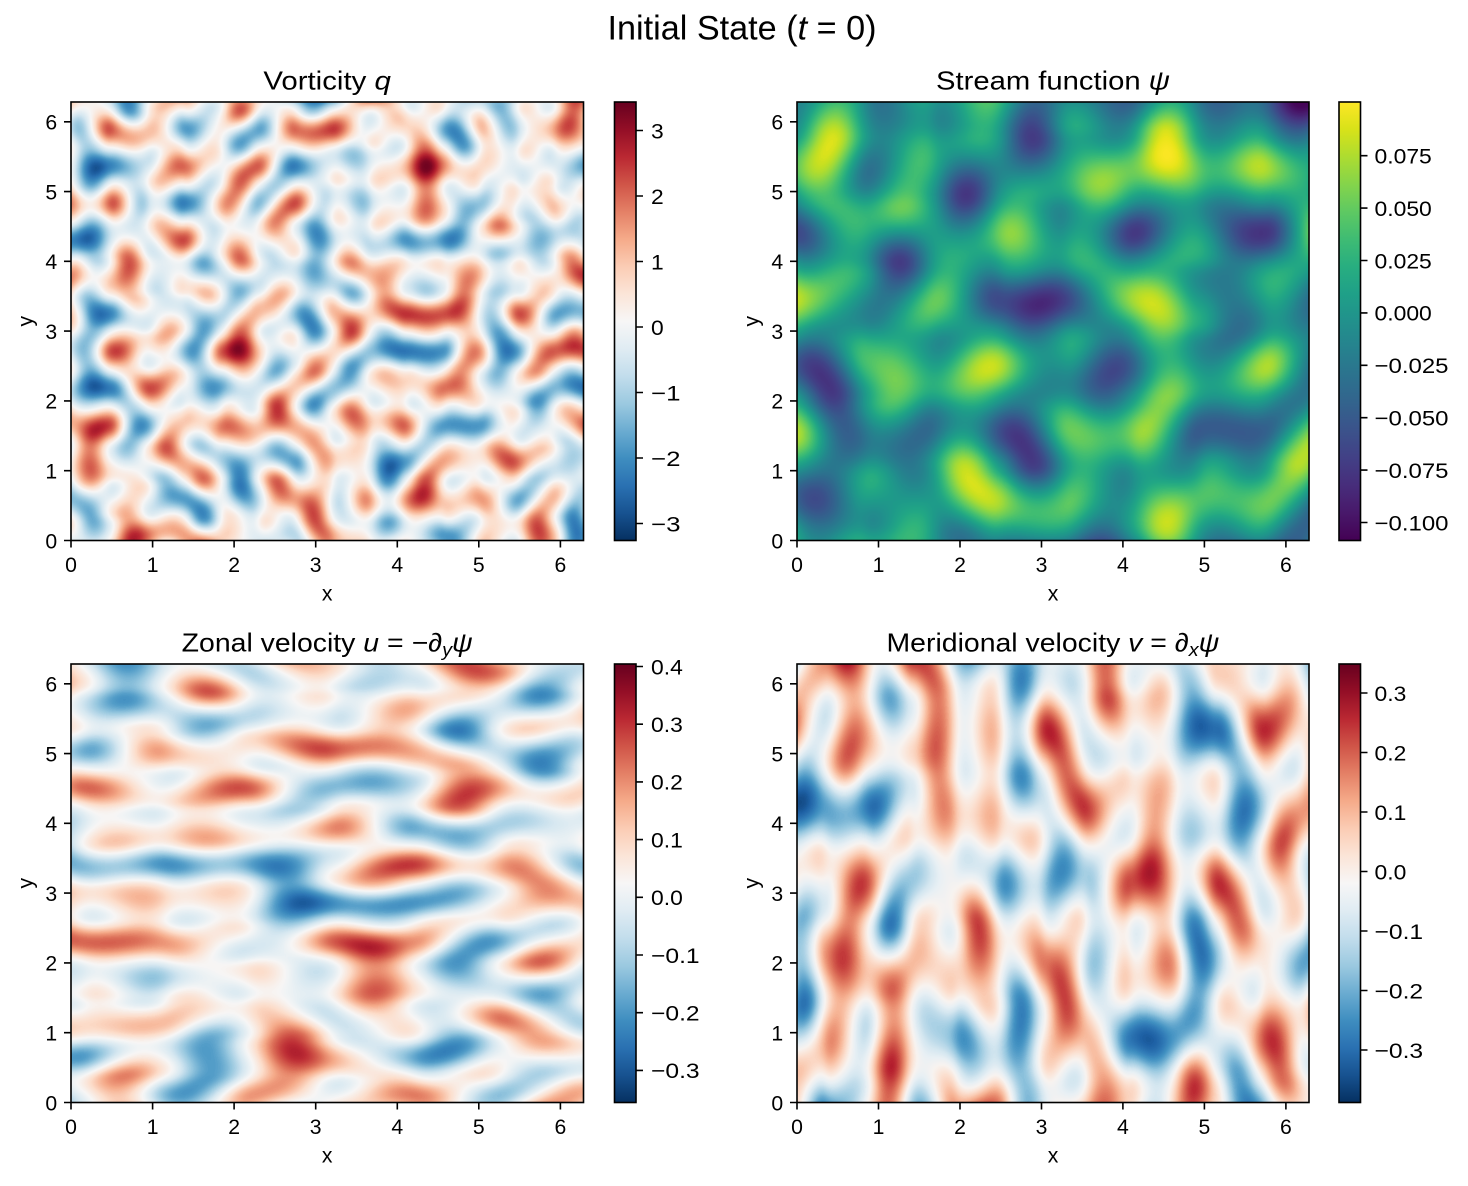 Image resolution: width=1468 pixels, height=1186 pixels. Describe the element at coordinates (1412, 471) in the screenshot. I see `svg-text: −0.075` at that location.